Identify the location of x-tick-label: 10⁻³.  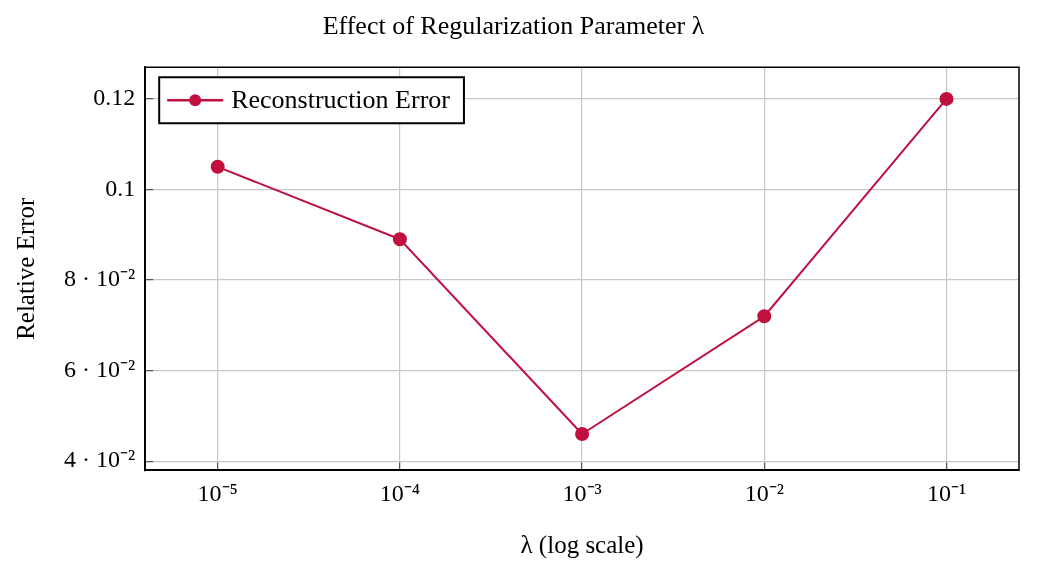
(582, 492).